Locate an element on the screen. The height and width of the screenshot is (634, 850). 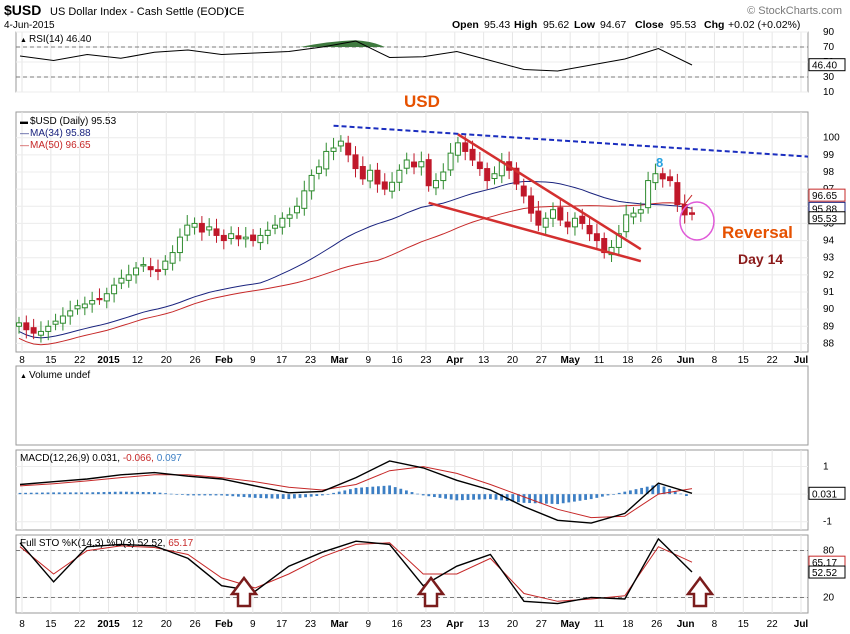
legend-price-swatch: ▬ is located at coordinates (24, 121).